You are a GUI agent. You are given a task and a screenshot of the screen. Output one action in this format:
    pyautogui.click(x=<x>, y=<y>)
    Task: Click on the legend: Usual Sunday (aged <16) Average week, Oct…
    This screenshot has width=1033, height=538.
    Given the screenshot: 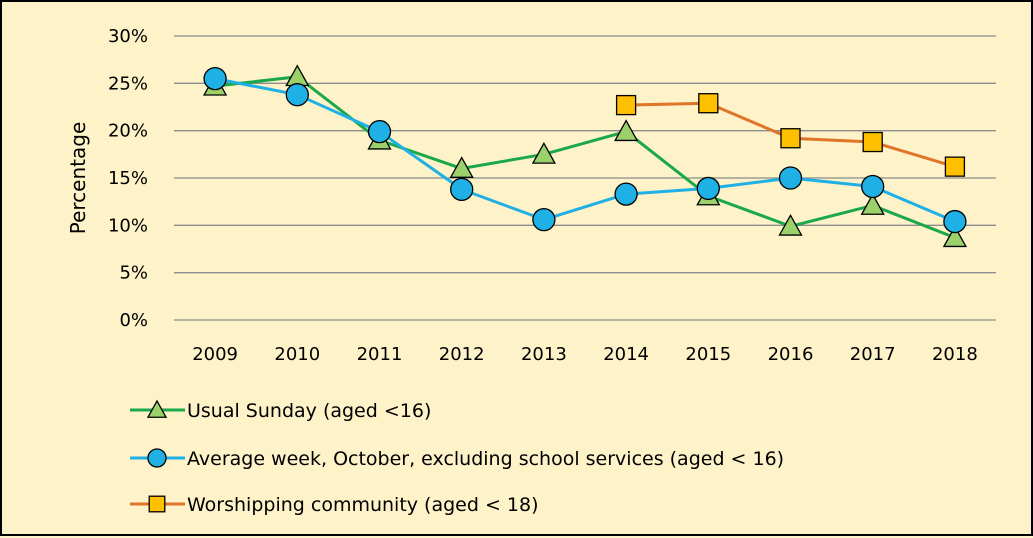 What is the action you would take?
    pyautogui.click(x=457, y=457)
    